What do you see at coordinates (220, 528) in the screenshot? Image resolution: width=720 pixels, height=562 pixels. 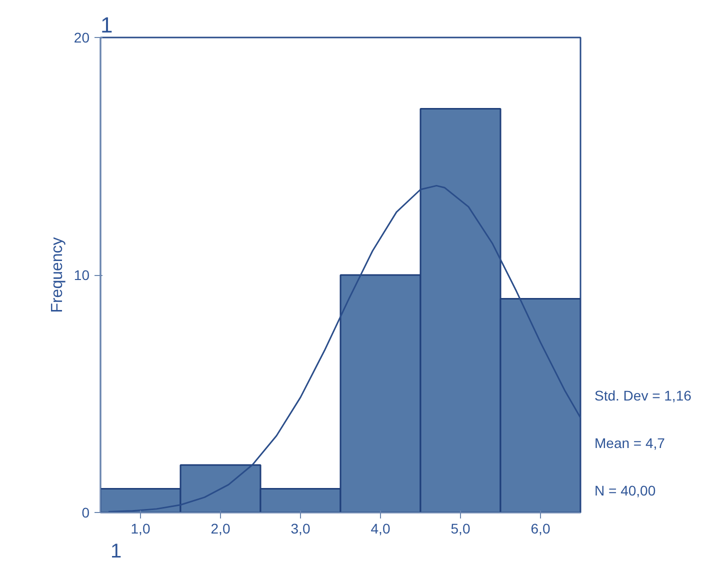 I see `x-tick-label: 2,0` at bounding box center [220, 528].